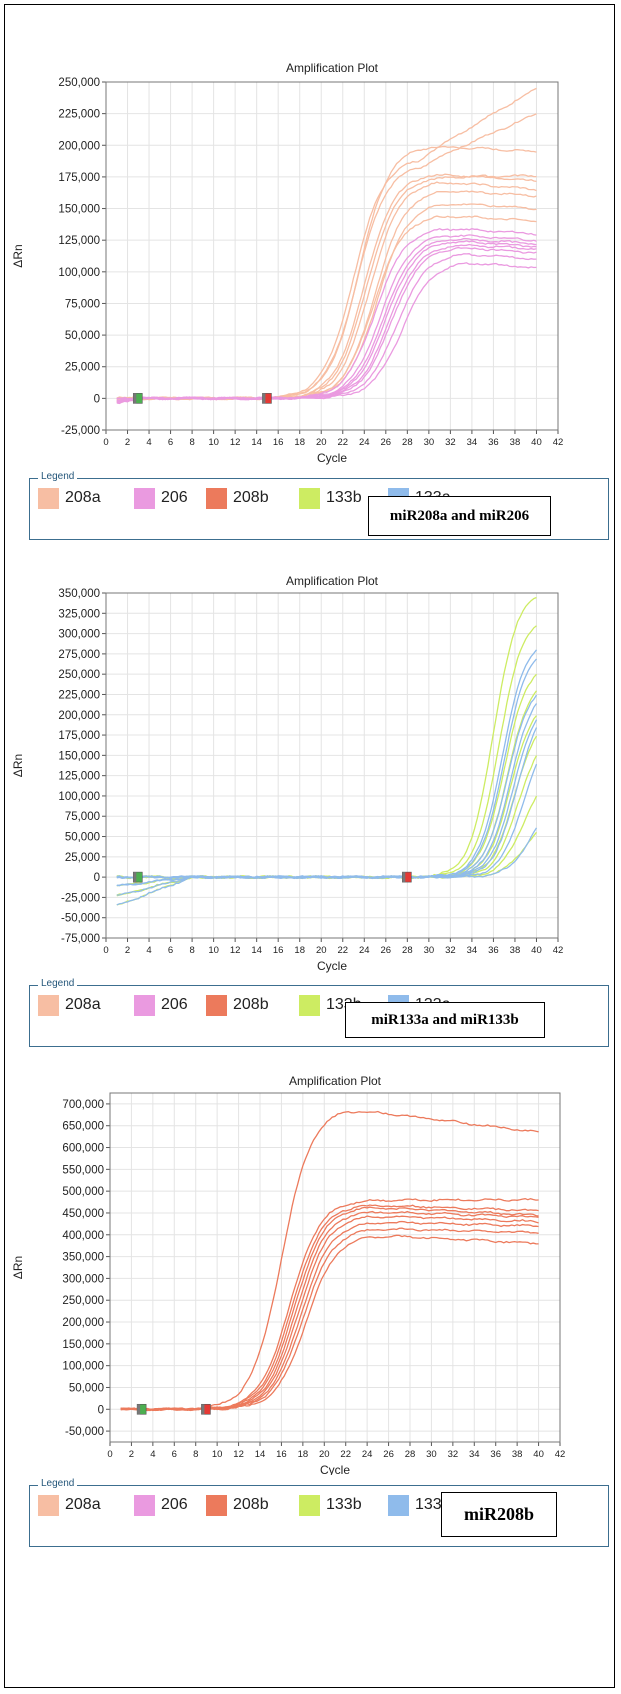 This screenshot has height=1694, width=621. I want to click on y-tick-label: 600,000, so click(83, 1149).